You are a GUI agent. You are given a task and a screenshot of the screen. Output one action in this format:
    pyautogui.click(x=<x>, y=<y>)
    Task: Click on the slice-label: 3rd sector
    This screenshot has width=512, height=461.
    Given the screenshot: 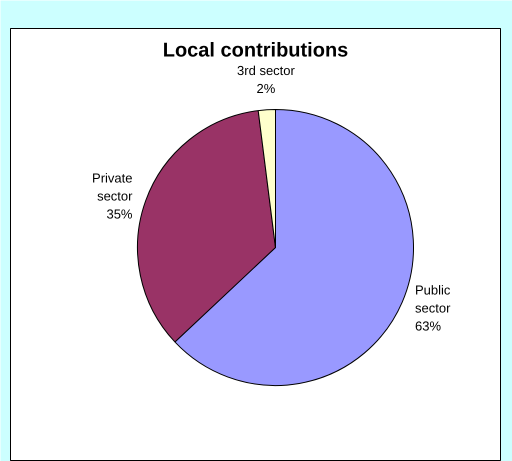 What is the action you would take?
    pyautogui.click(x=266, y=70)
    